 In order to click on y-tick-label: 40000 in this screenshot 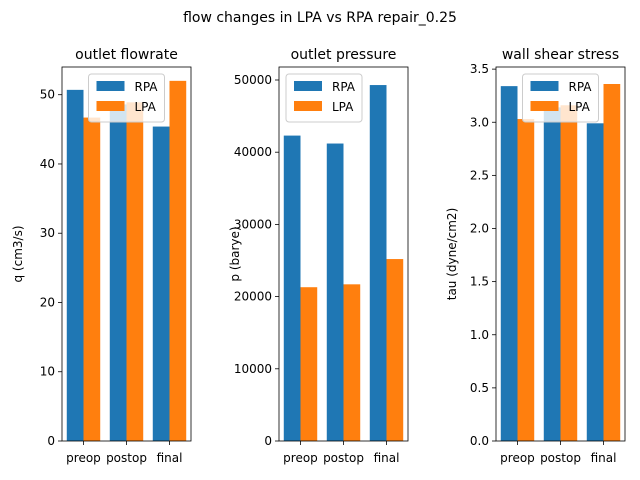, I will do `click(253, 152)`.